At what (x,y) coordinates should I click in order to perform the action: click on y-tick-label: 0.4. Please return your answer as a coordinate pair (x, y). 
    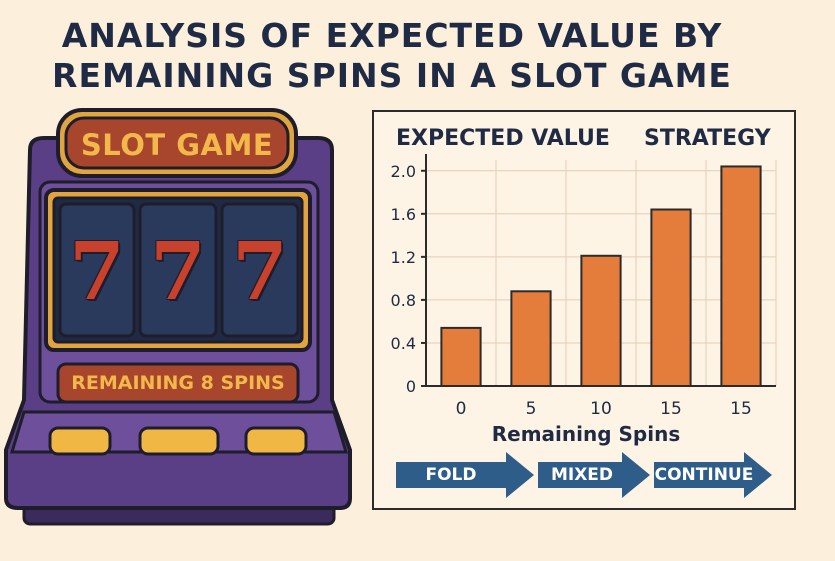
    Looking at the image, I should click on (403, 343).